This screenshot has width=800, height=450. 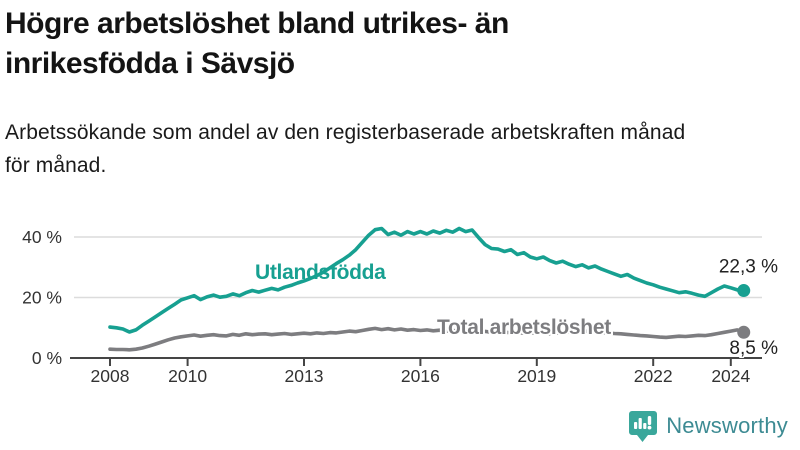 I want to click on newsworthy-logo-icon, so click(x=643, y=426).